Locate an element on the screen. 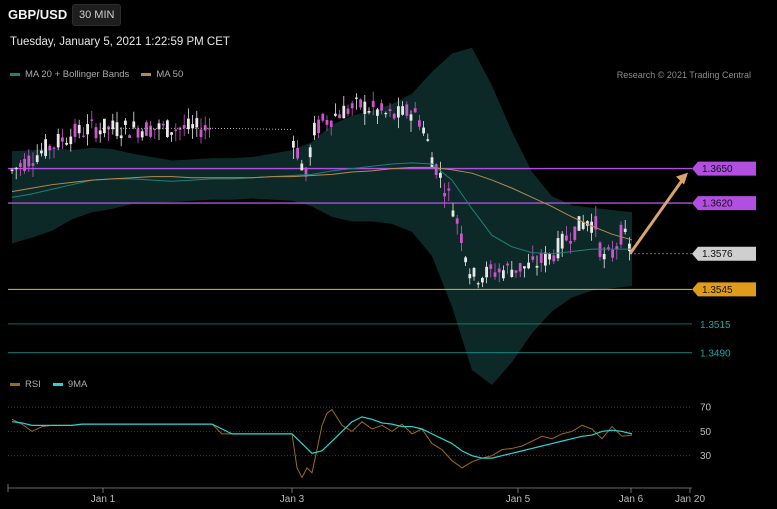 The image size is (777, 509). time-tick-label: Jan 5 is located at coordinates (518, 499).